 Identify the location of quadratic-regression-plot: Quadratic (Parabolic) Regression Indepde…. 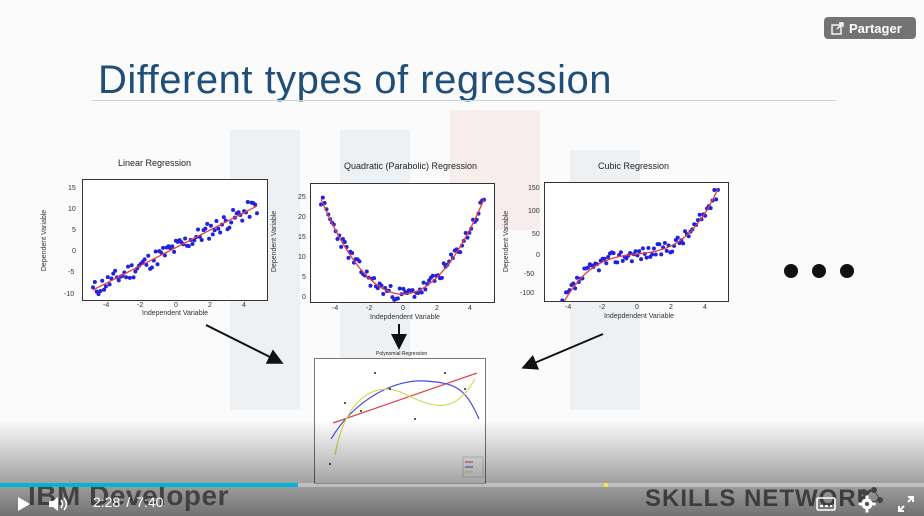
(387, 243).